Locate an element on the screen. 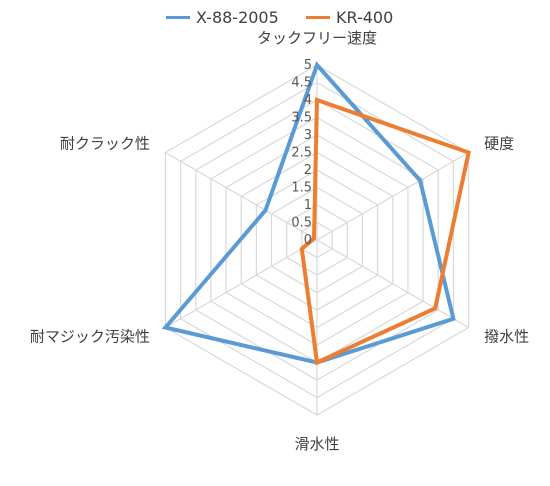 Image resolution: width=550 pixels, height=486 pixels. legend-item-series-2: KR-400 is located at coordinates (349, 17).